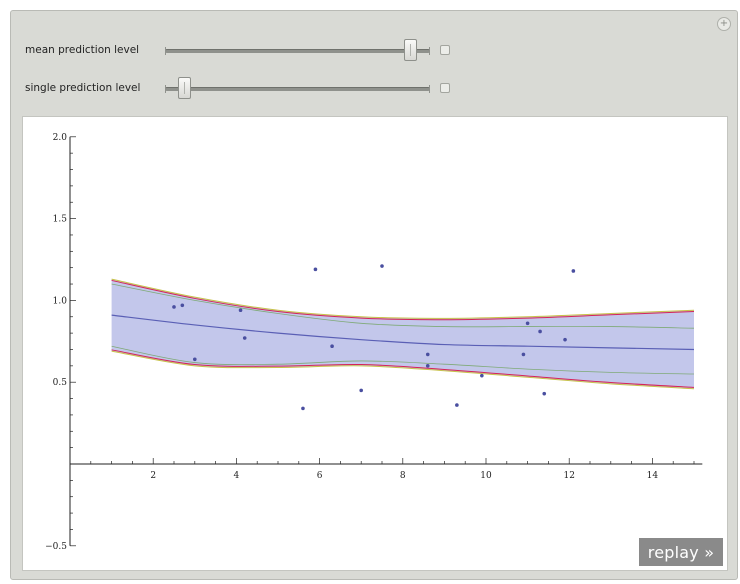  What do you see at coordinates (681, 552) in the screenshot?
I see `replay-button: replay »` at bounding box center [681, 552].